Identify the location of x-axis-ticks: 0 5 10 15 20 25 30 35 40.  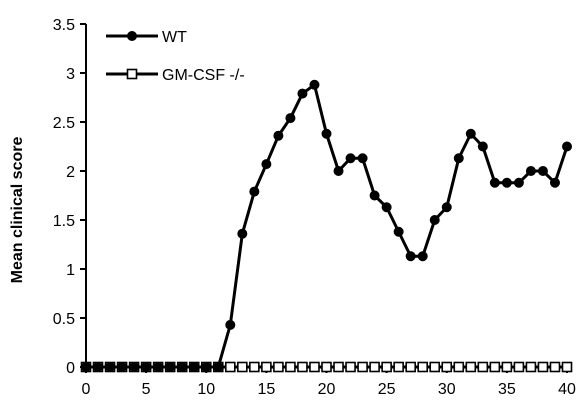
(329, 382).